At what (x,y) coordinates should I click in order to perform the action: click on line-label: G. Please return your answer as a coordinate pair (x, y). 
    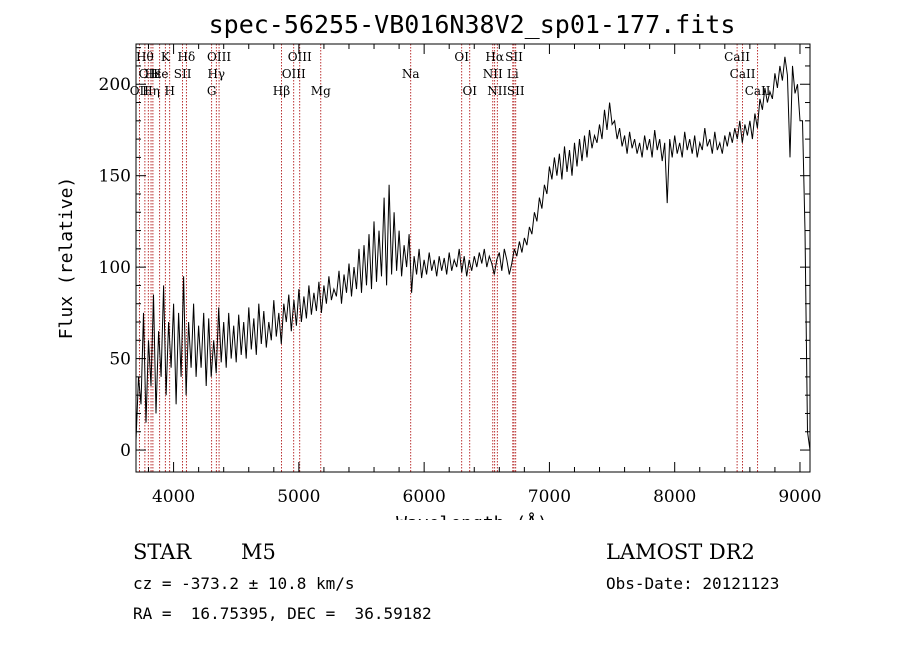
    Looking at the image, I should click on (212, 91).